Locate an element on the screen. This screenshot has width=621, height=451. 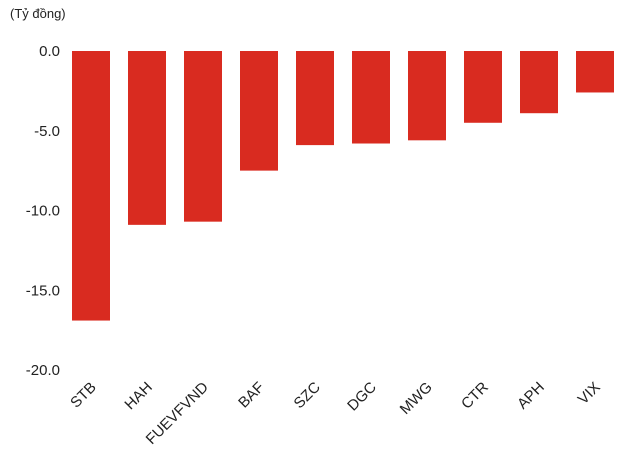
x-tick-label: SZC is located at coordinates (307, 395).